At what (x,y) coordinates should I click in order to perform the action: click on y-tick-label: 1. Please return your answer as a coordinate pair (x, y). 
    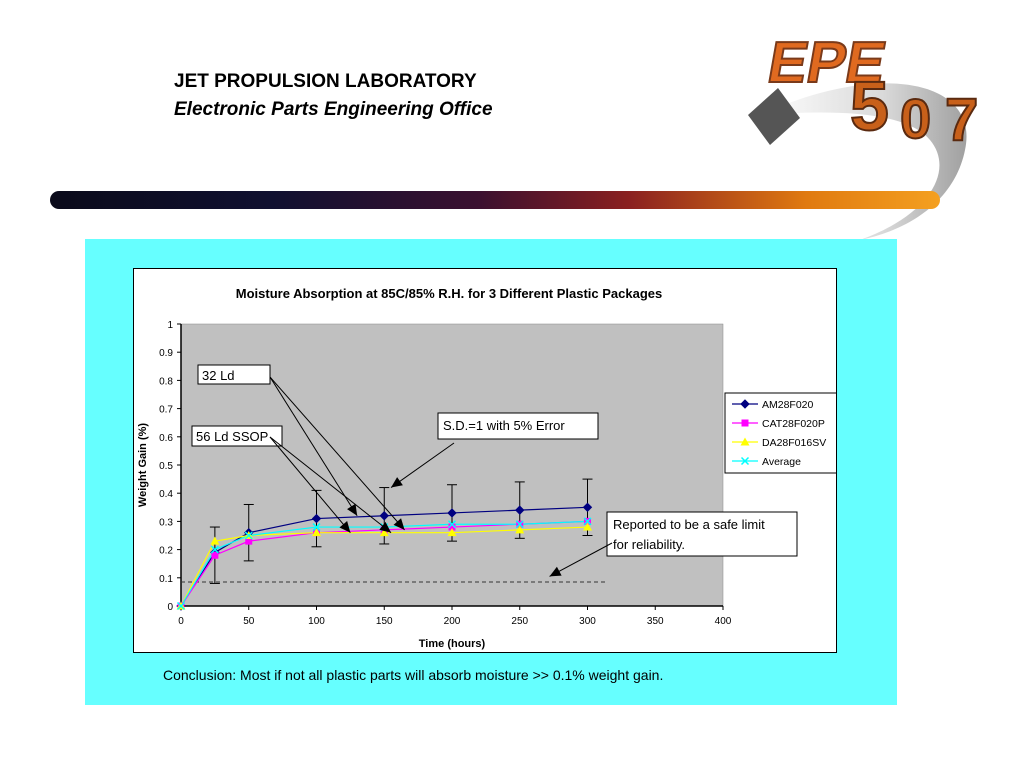
    Looking at the image, I should click on (170, 325).